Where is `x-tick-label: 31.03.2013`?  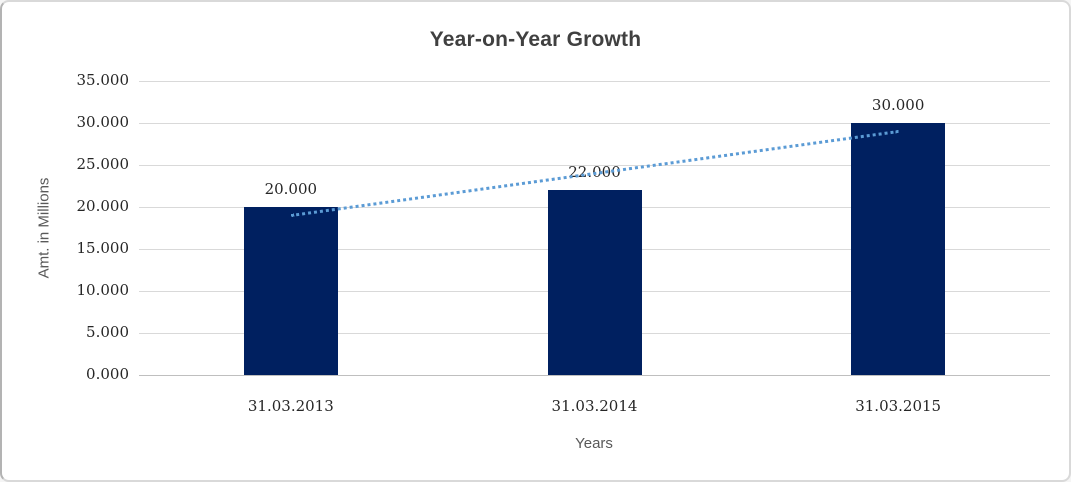 x-tick-label: 31.03.2013 is located at coordinates (290, 406).